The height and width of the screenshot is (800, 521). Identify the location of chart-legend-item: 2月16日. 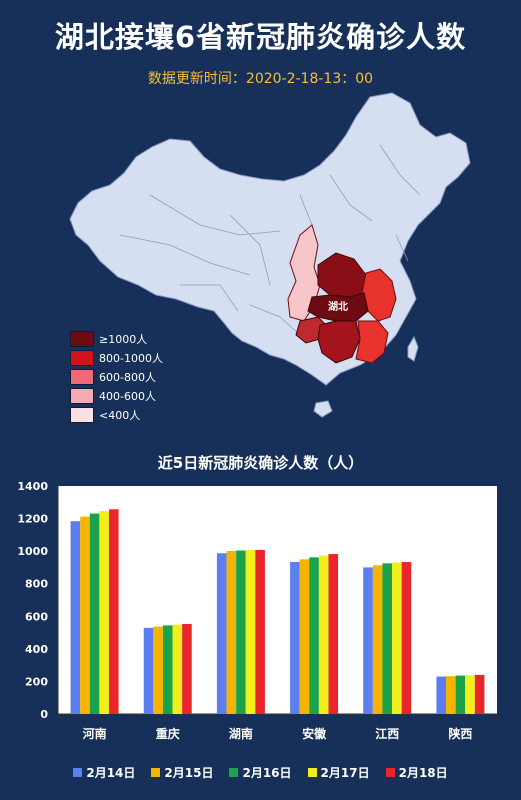
(260, 772).